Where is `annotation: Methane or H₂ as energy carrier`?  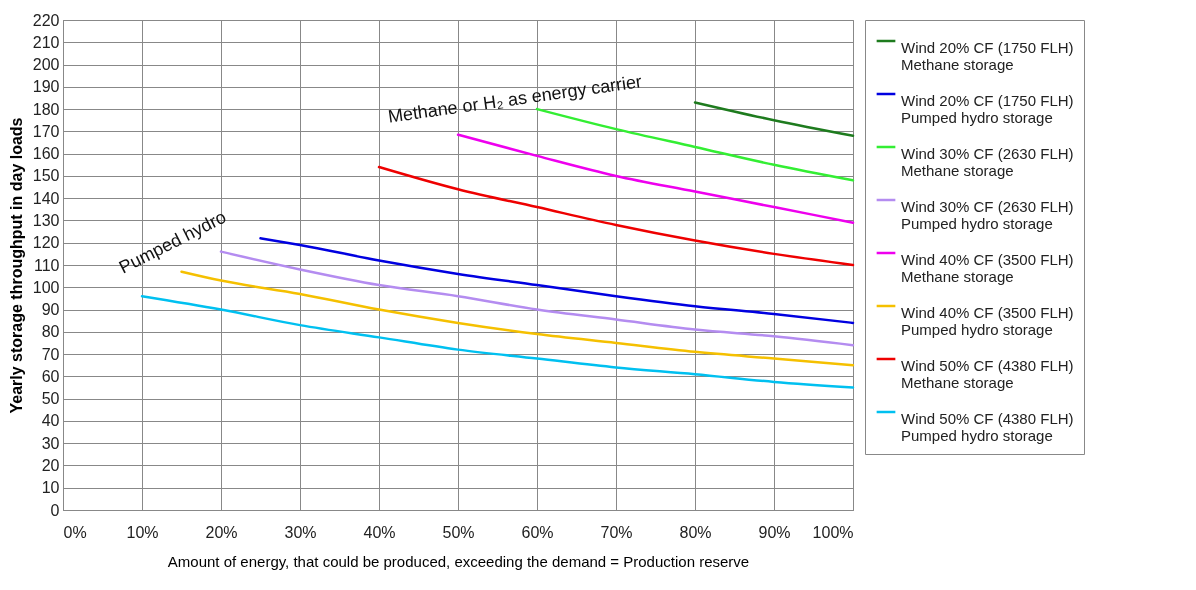 annotation: Methane or H₂ as energy carrier is located at coordinates (515, 99).